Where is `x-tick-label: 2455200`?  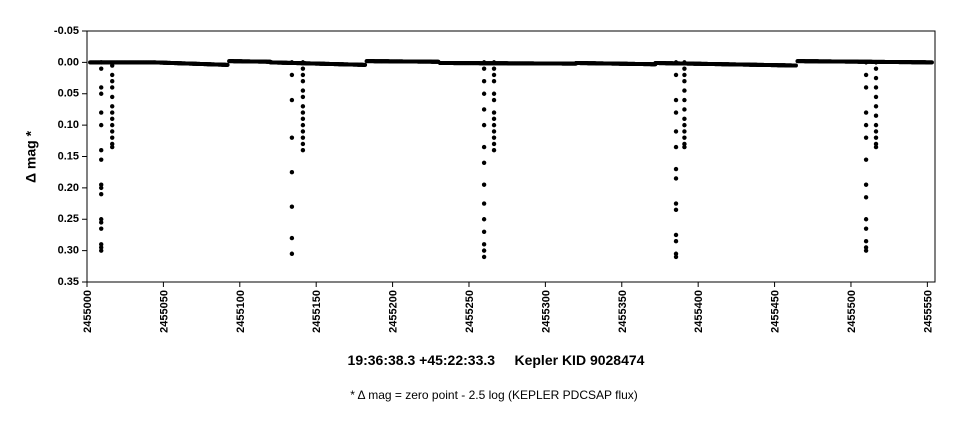 x-tick-label: 2455200 is located at coordinates (394, 311).